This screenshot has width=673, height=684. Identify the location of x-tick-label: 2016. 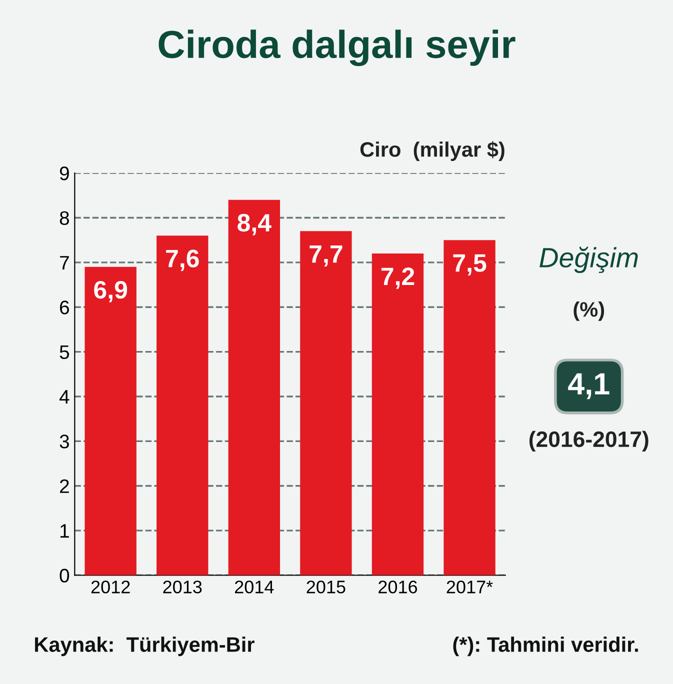
(398, 587).